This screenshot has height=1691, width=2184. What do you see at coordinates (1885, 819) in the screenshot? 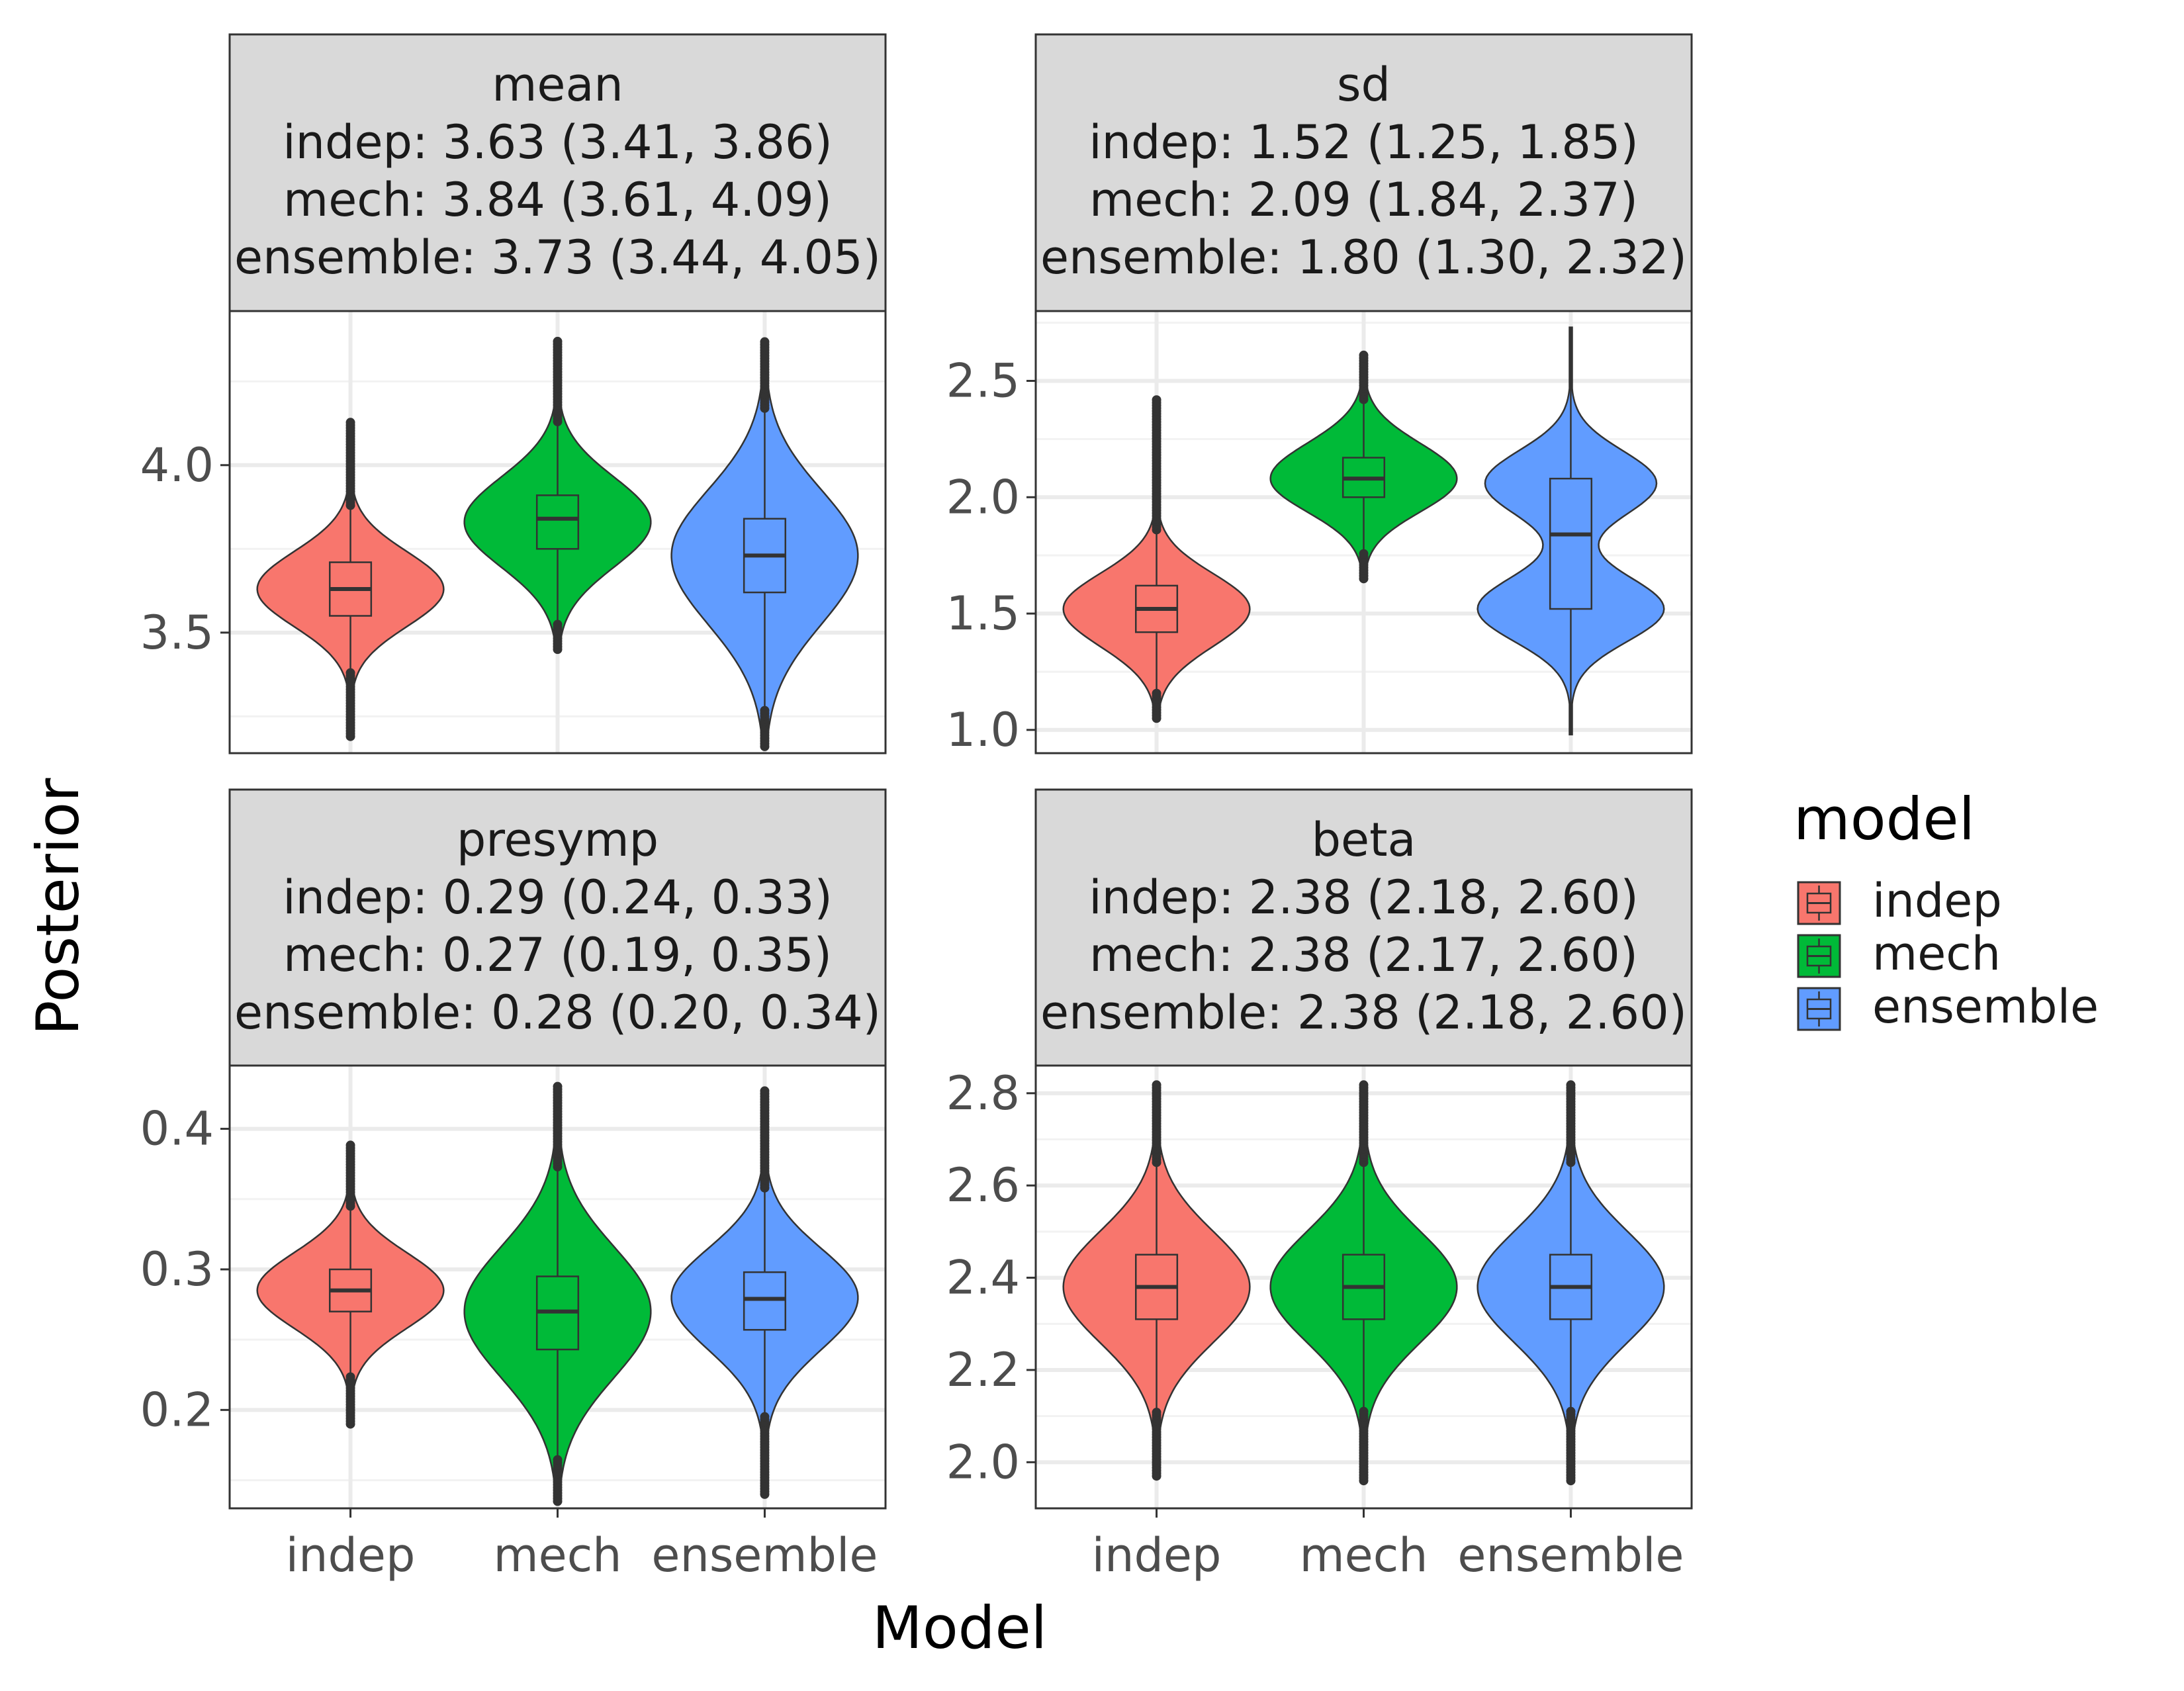
I see `legend-title: model` at bounding box center [1885, 819].